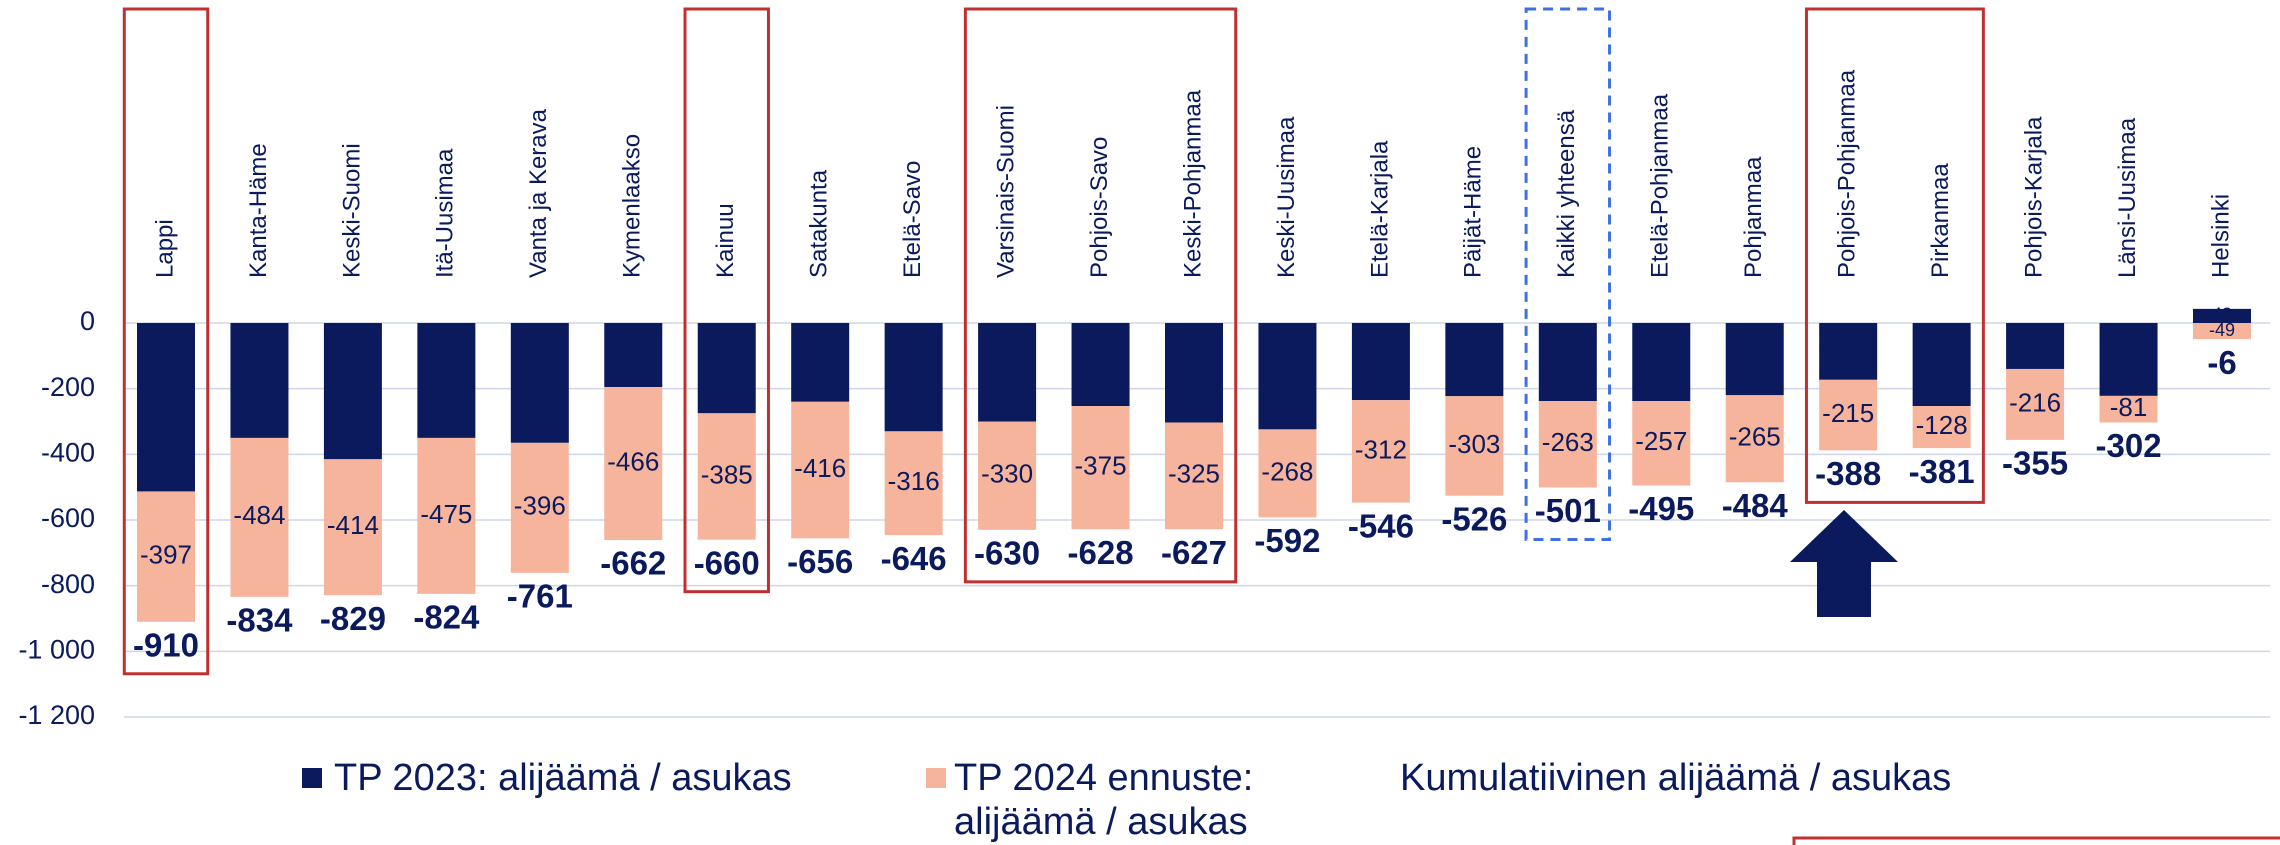  Describe the element at coordinates (166, 405) in the screenshot. I see `value-label: -513` at that location.